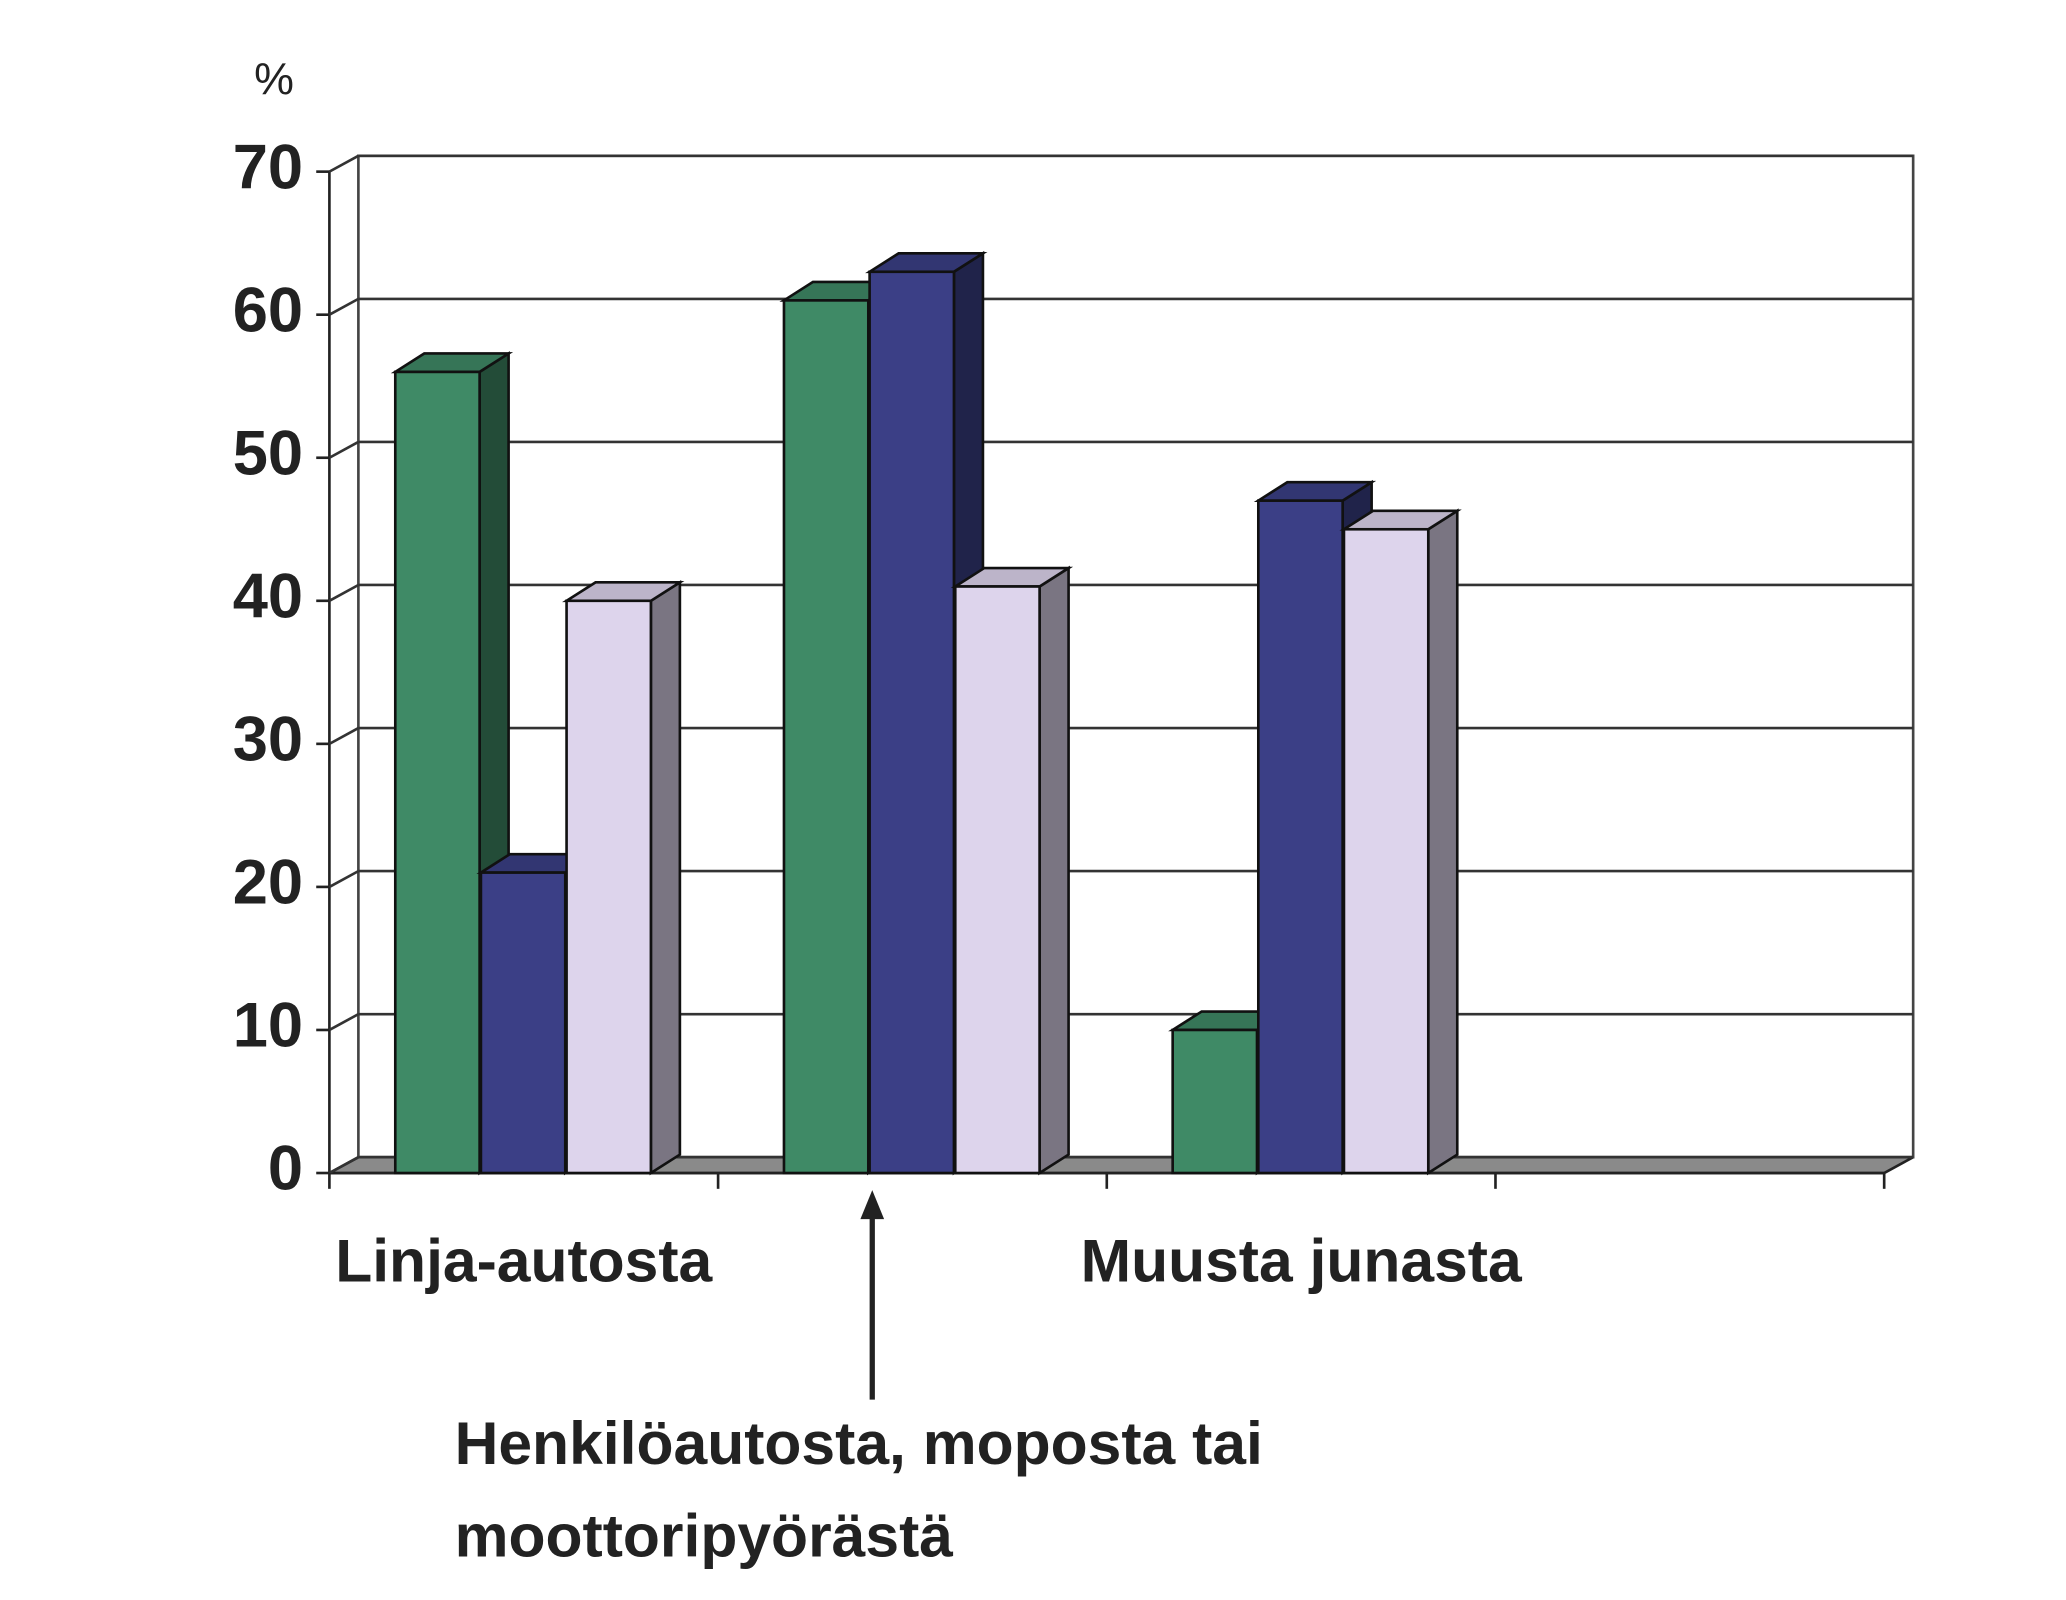 This screenshot has width=2066, height=1600. Describe the element at coordinates (268, 453) in the screenshot. I see `y-tick-label: 50` at that location.